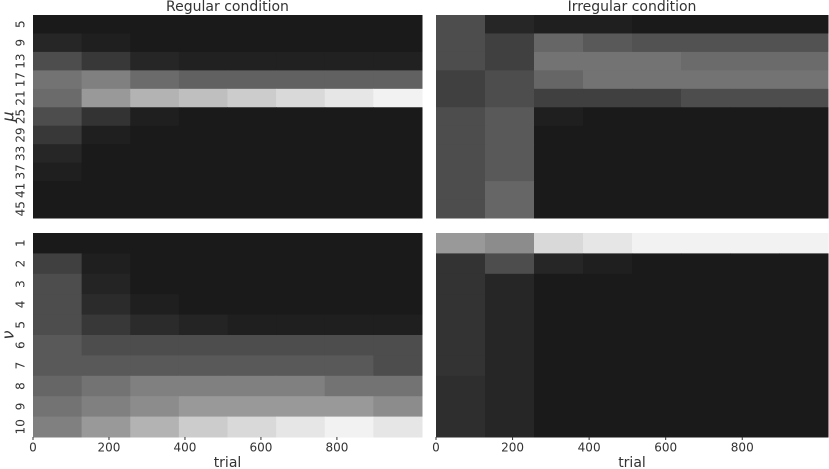  Describe the element at coordinates (21, 190) in the screenshot. I see `y-tick-label: 41` at that location.